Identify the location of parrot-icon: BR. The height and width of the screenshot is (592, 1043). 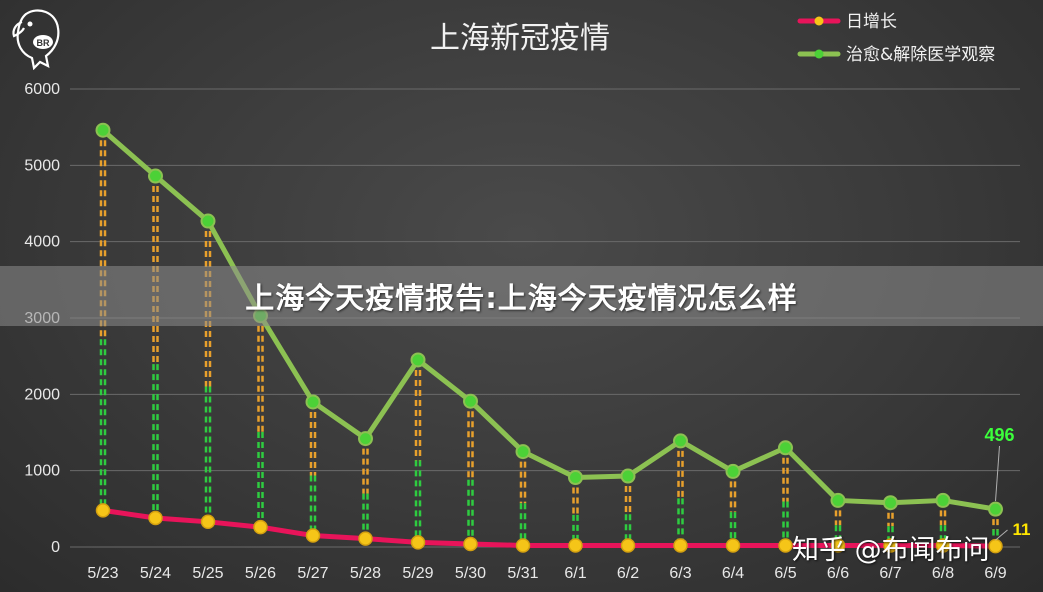
(36, 40).